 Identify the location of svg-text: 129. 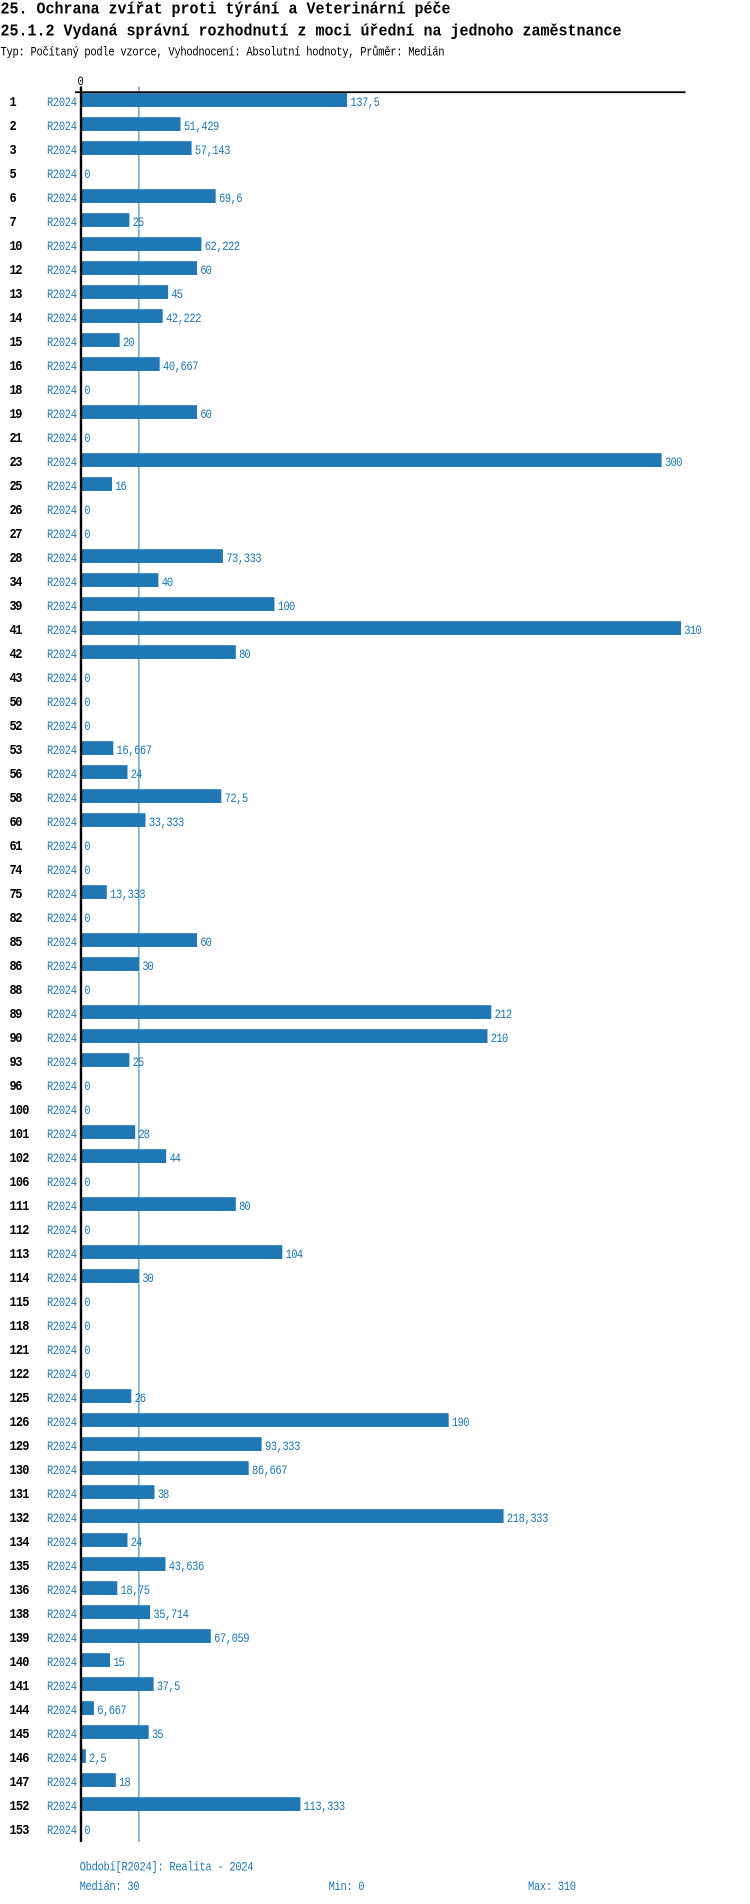
(20, 1446).